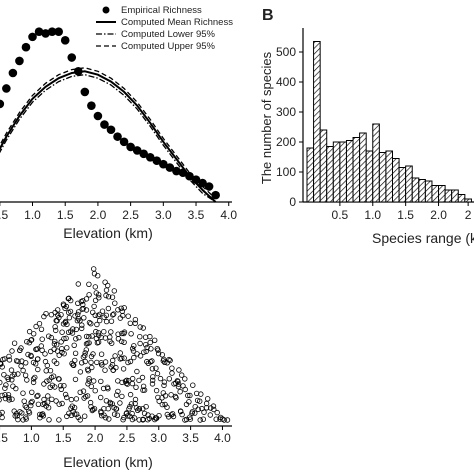 This screenshot has width=474, height=474. Describe the element at coordinates (340, 215) in the screenshot. I see `panel-b-x-tick-label: 0.5` at that location.